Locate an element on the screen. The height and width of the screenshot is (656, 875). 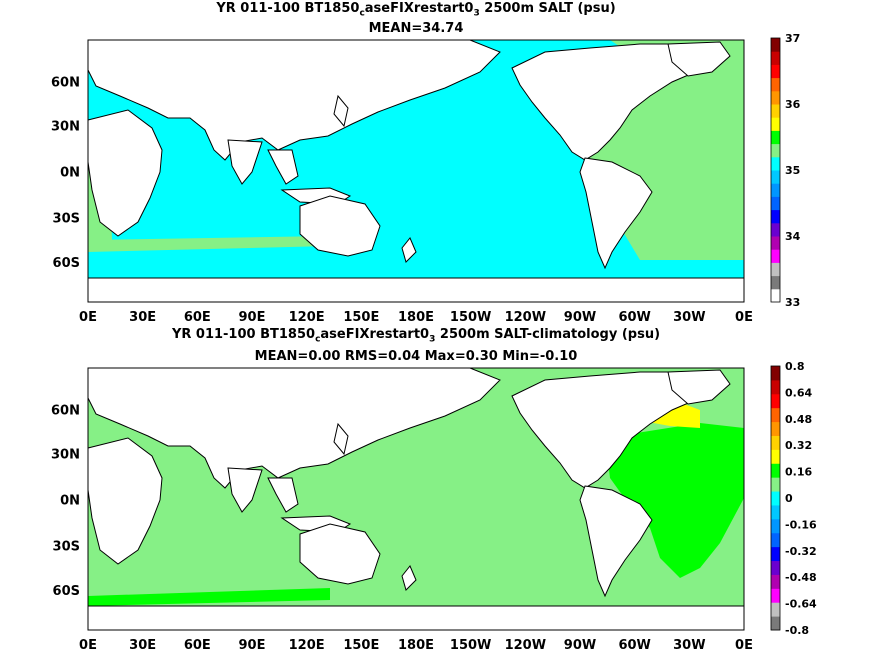
lon-label-0: 0E is located at coordinates (88, 645).